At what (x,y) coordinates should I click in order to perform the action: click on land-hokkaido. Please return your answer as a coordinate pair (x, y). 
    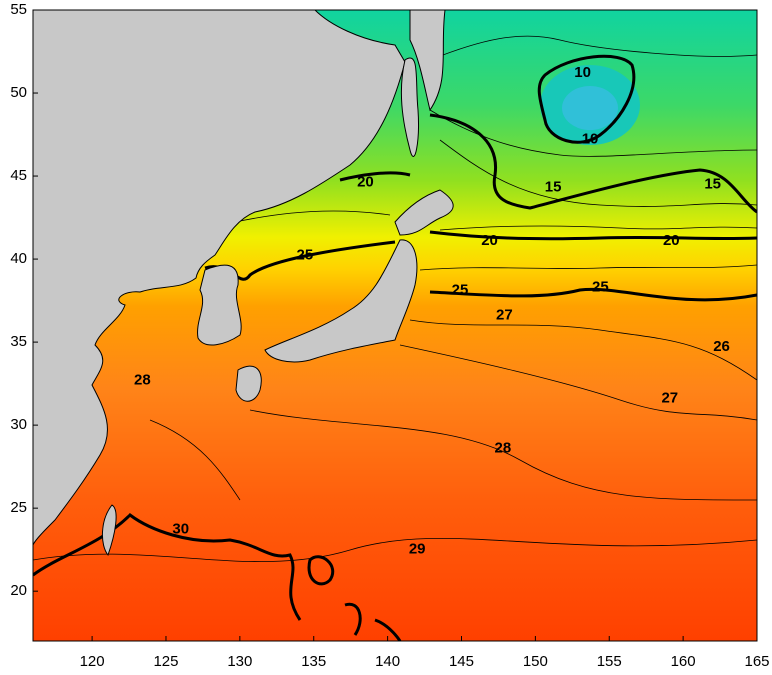
    Looking at the image, I should click on (424, 212).